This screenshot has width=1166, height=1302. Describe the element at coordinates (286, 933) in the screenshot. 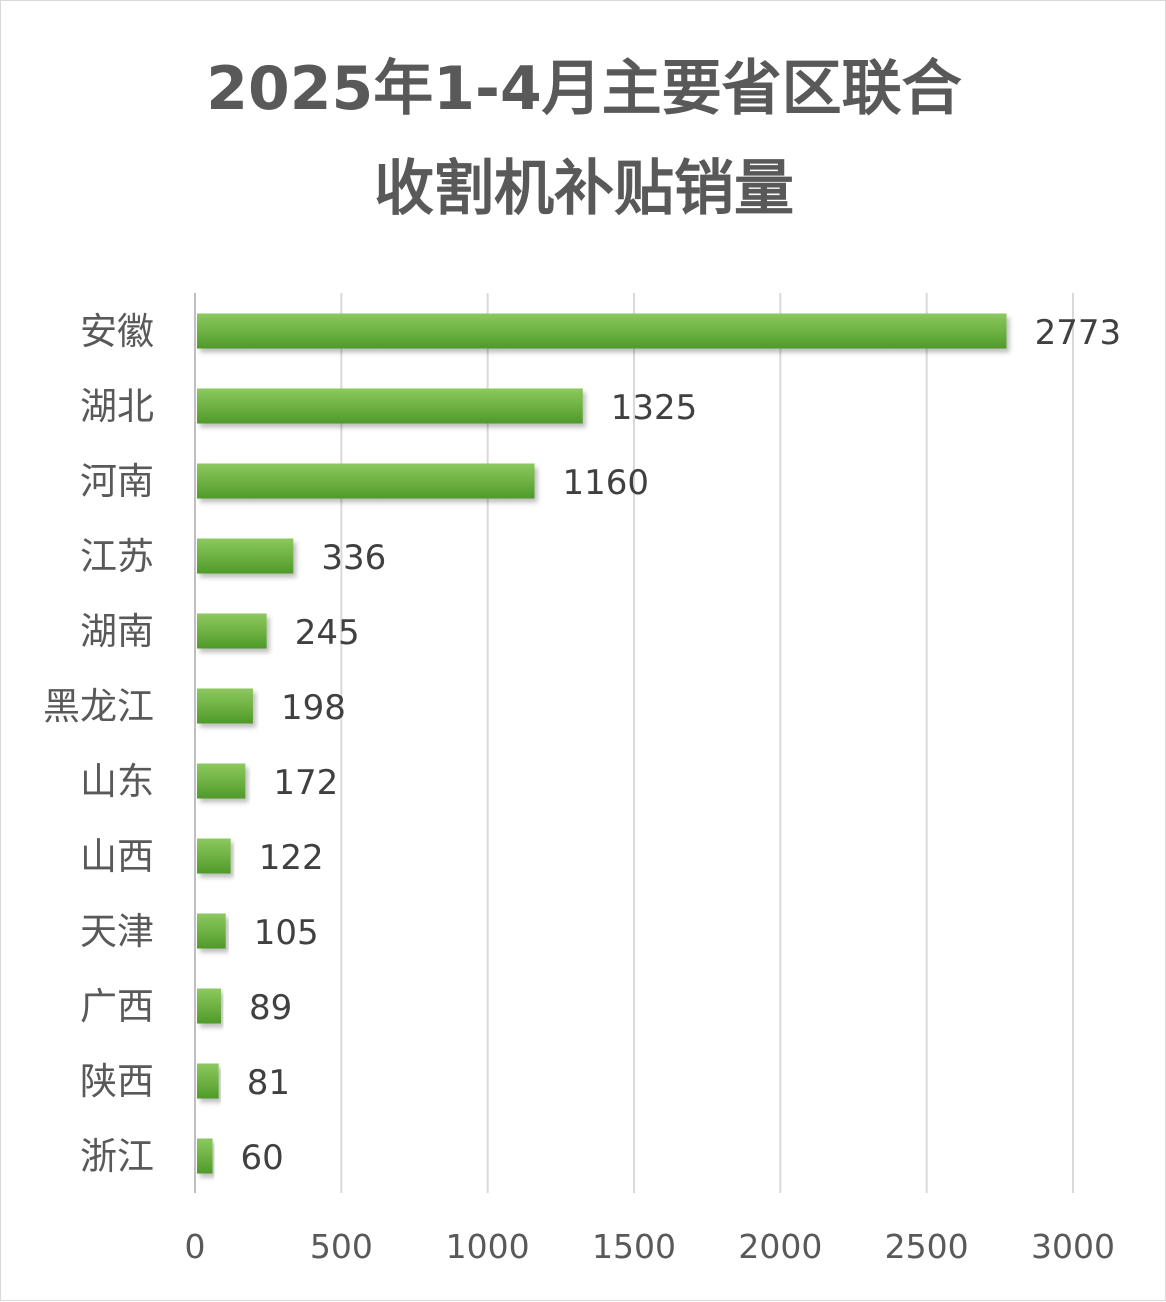

I see `value-label: 105` at that location.